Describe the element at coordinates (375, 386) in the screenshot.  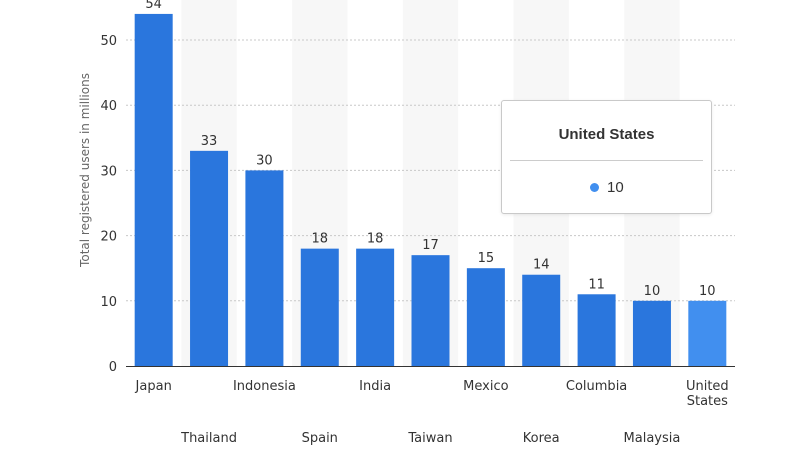
I see `category-label: India` at that location.